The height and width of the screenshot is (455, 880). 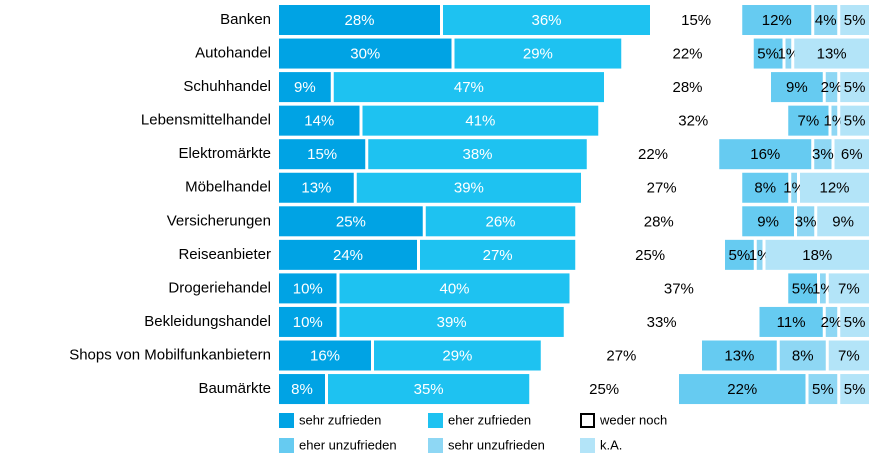 What do you see at coordinates (633, 419) in the screenshot?
I see `legend-label: weder noch` at bounding box center [633, 419].